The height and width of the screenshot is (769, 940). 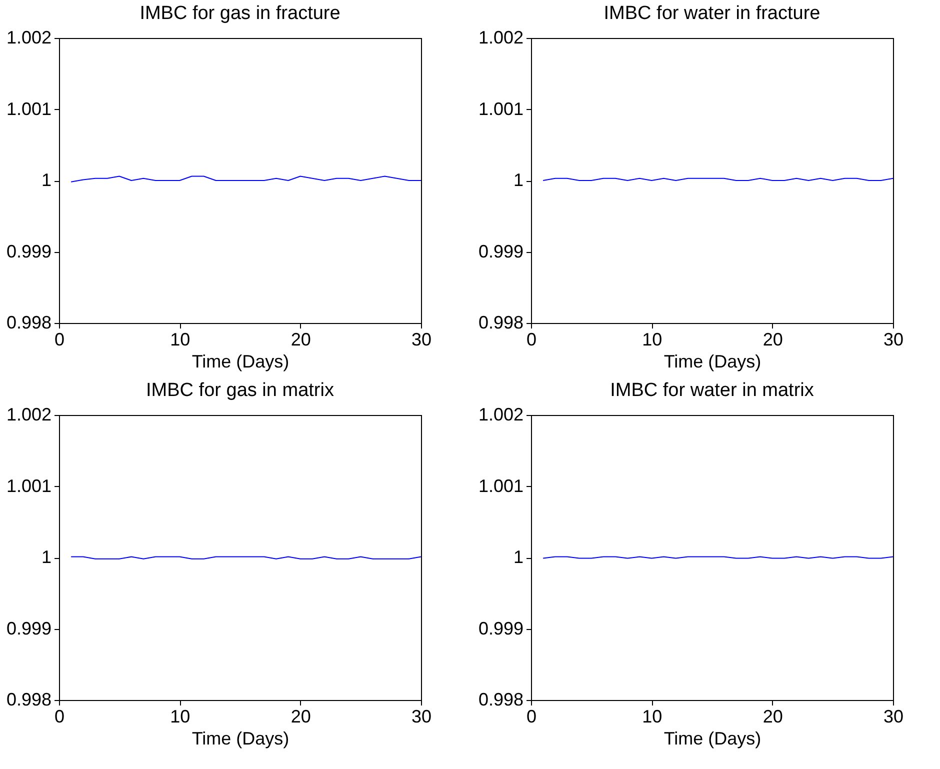 What do you see at coordinates (712, 390) in the screenshot?
I see `chart-title: IMBC for water in matrix` at bounding box center [712, 390].